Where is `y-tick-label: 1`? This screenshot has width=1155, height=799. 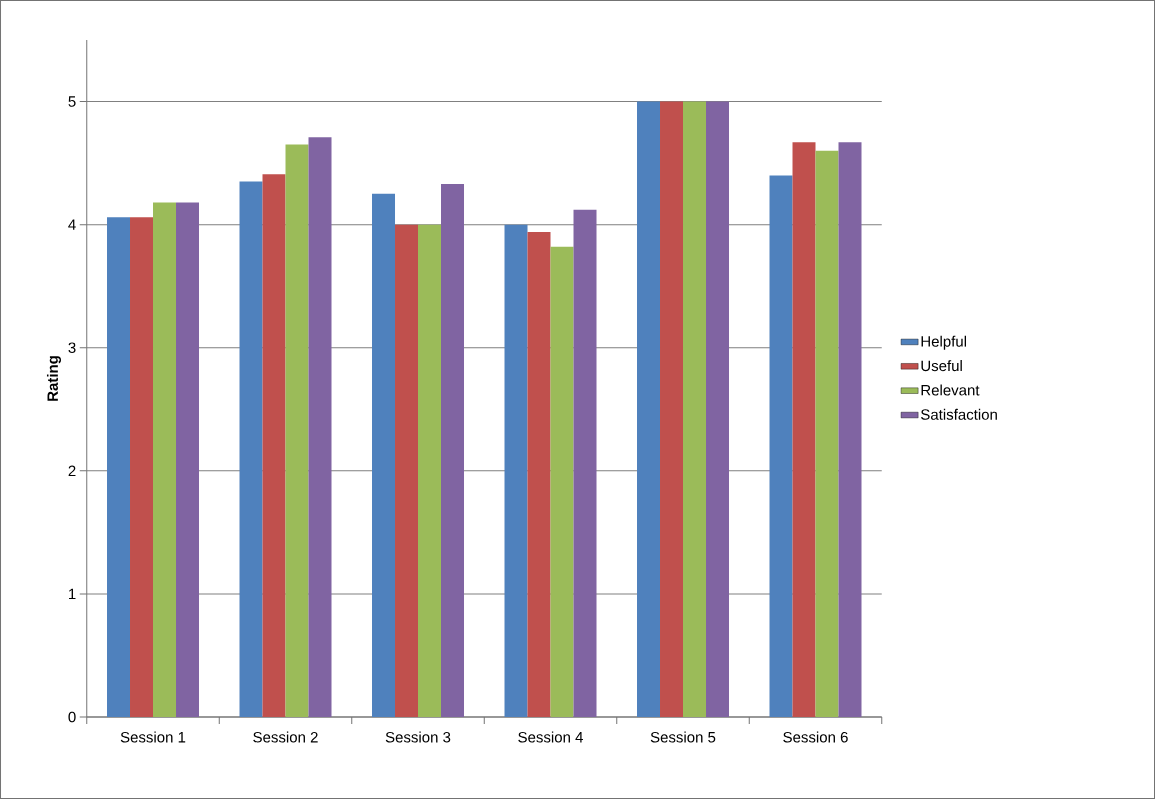
y-tick-label: 1 is located at coordinates (72, 594).